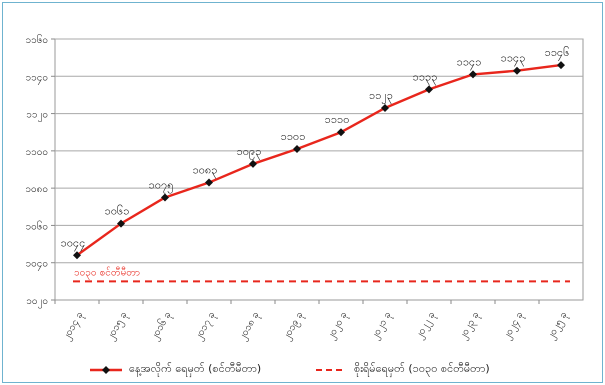  What do you see at coordinates (557, 53) in the screenshot?
I see `data-label-11: ၁၁၄၆` at bounding box center [557, 53].